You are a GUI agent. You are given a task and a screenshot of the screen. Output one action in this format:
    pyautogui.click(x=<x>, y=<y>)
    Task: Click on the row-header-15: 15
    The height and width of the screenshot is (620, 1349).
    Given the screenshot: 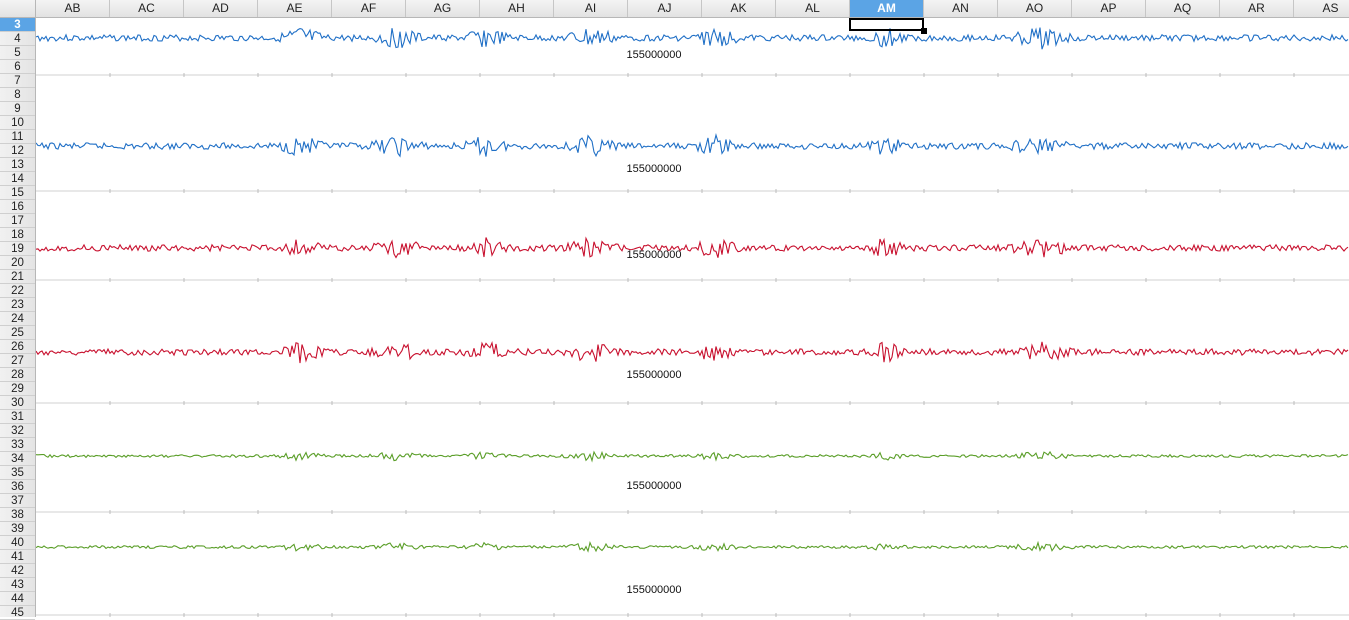 What is the action you would take?
    pyautogui.click(x=17, y=193)
    